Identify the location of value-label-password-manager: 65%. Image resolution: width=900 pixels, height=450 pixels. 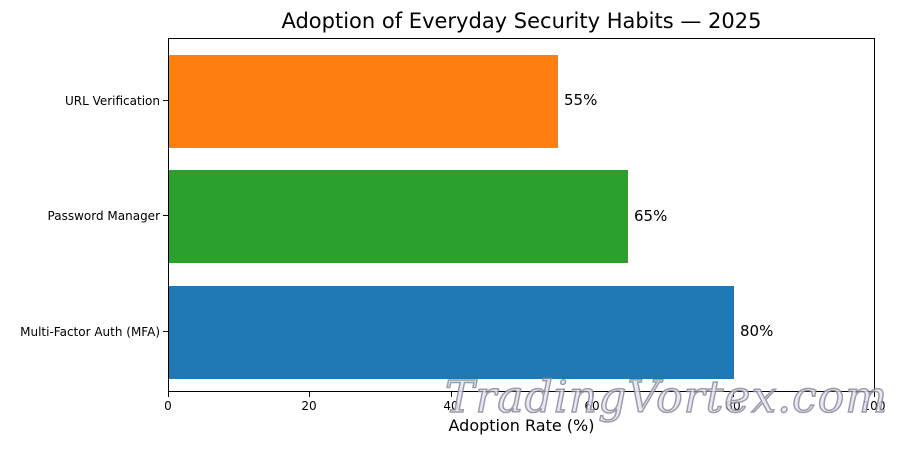
(651, 216).